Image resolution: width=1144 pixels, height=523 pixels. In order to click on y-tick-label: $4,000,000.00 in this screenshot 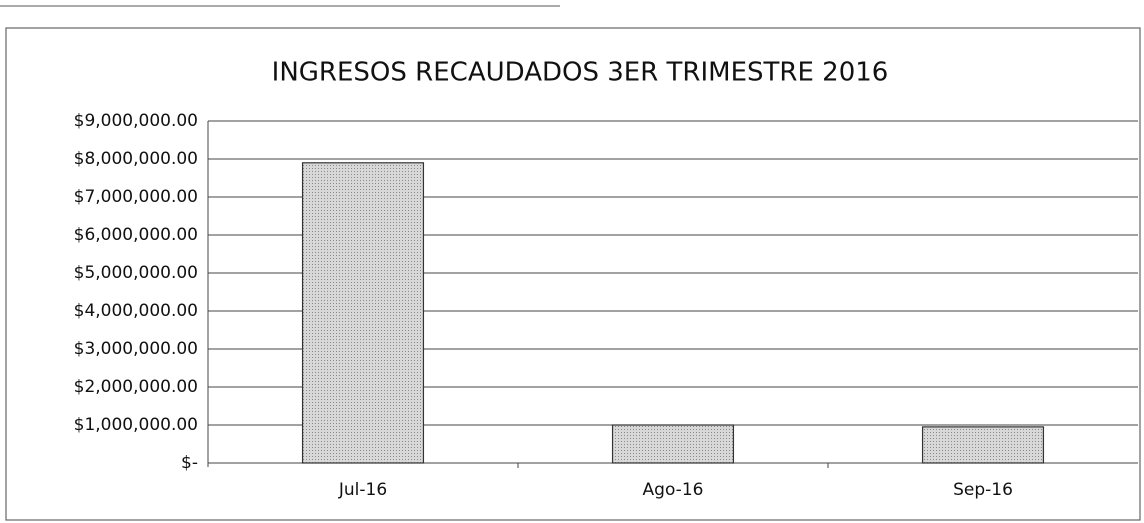, I will do `click(136, 311)`.